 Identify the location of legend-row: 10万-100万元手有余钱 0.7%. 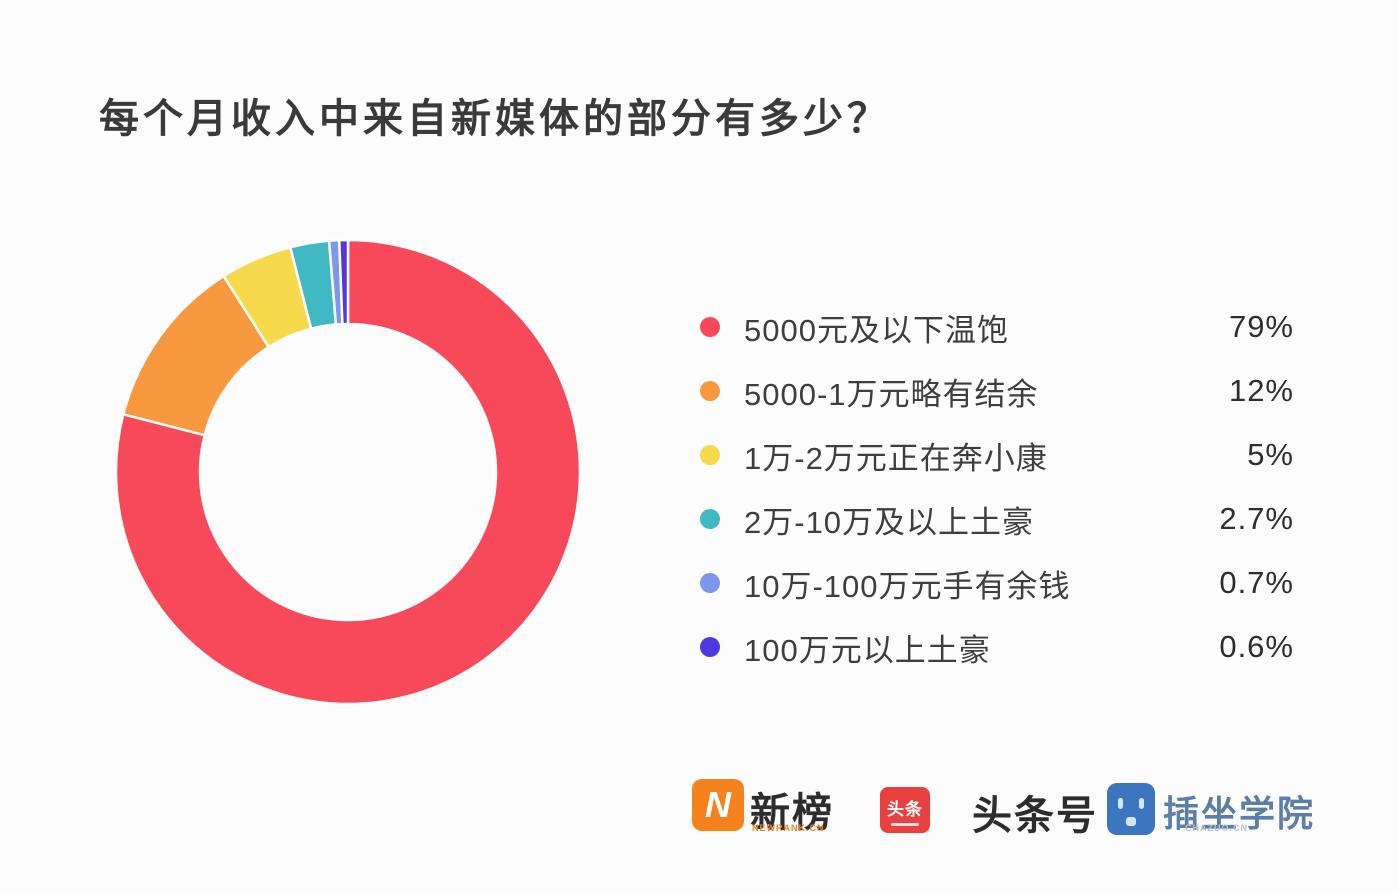
(997, 583).